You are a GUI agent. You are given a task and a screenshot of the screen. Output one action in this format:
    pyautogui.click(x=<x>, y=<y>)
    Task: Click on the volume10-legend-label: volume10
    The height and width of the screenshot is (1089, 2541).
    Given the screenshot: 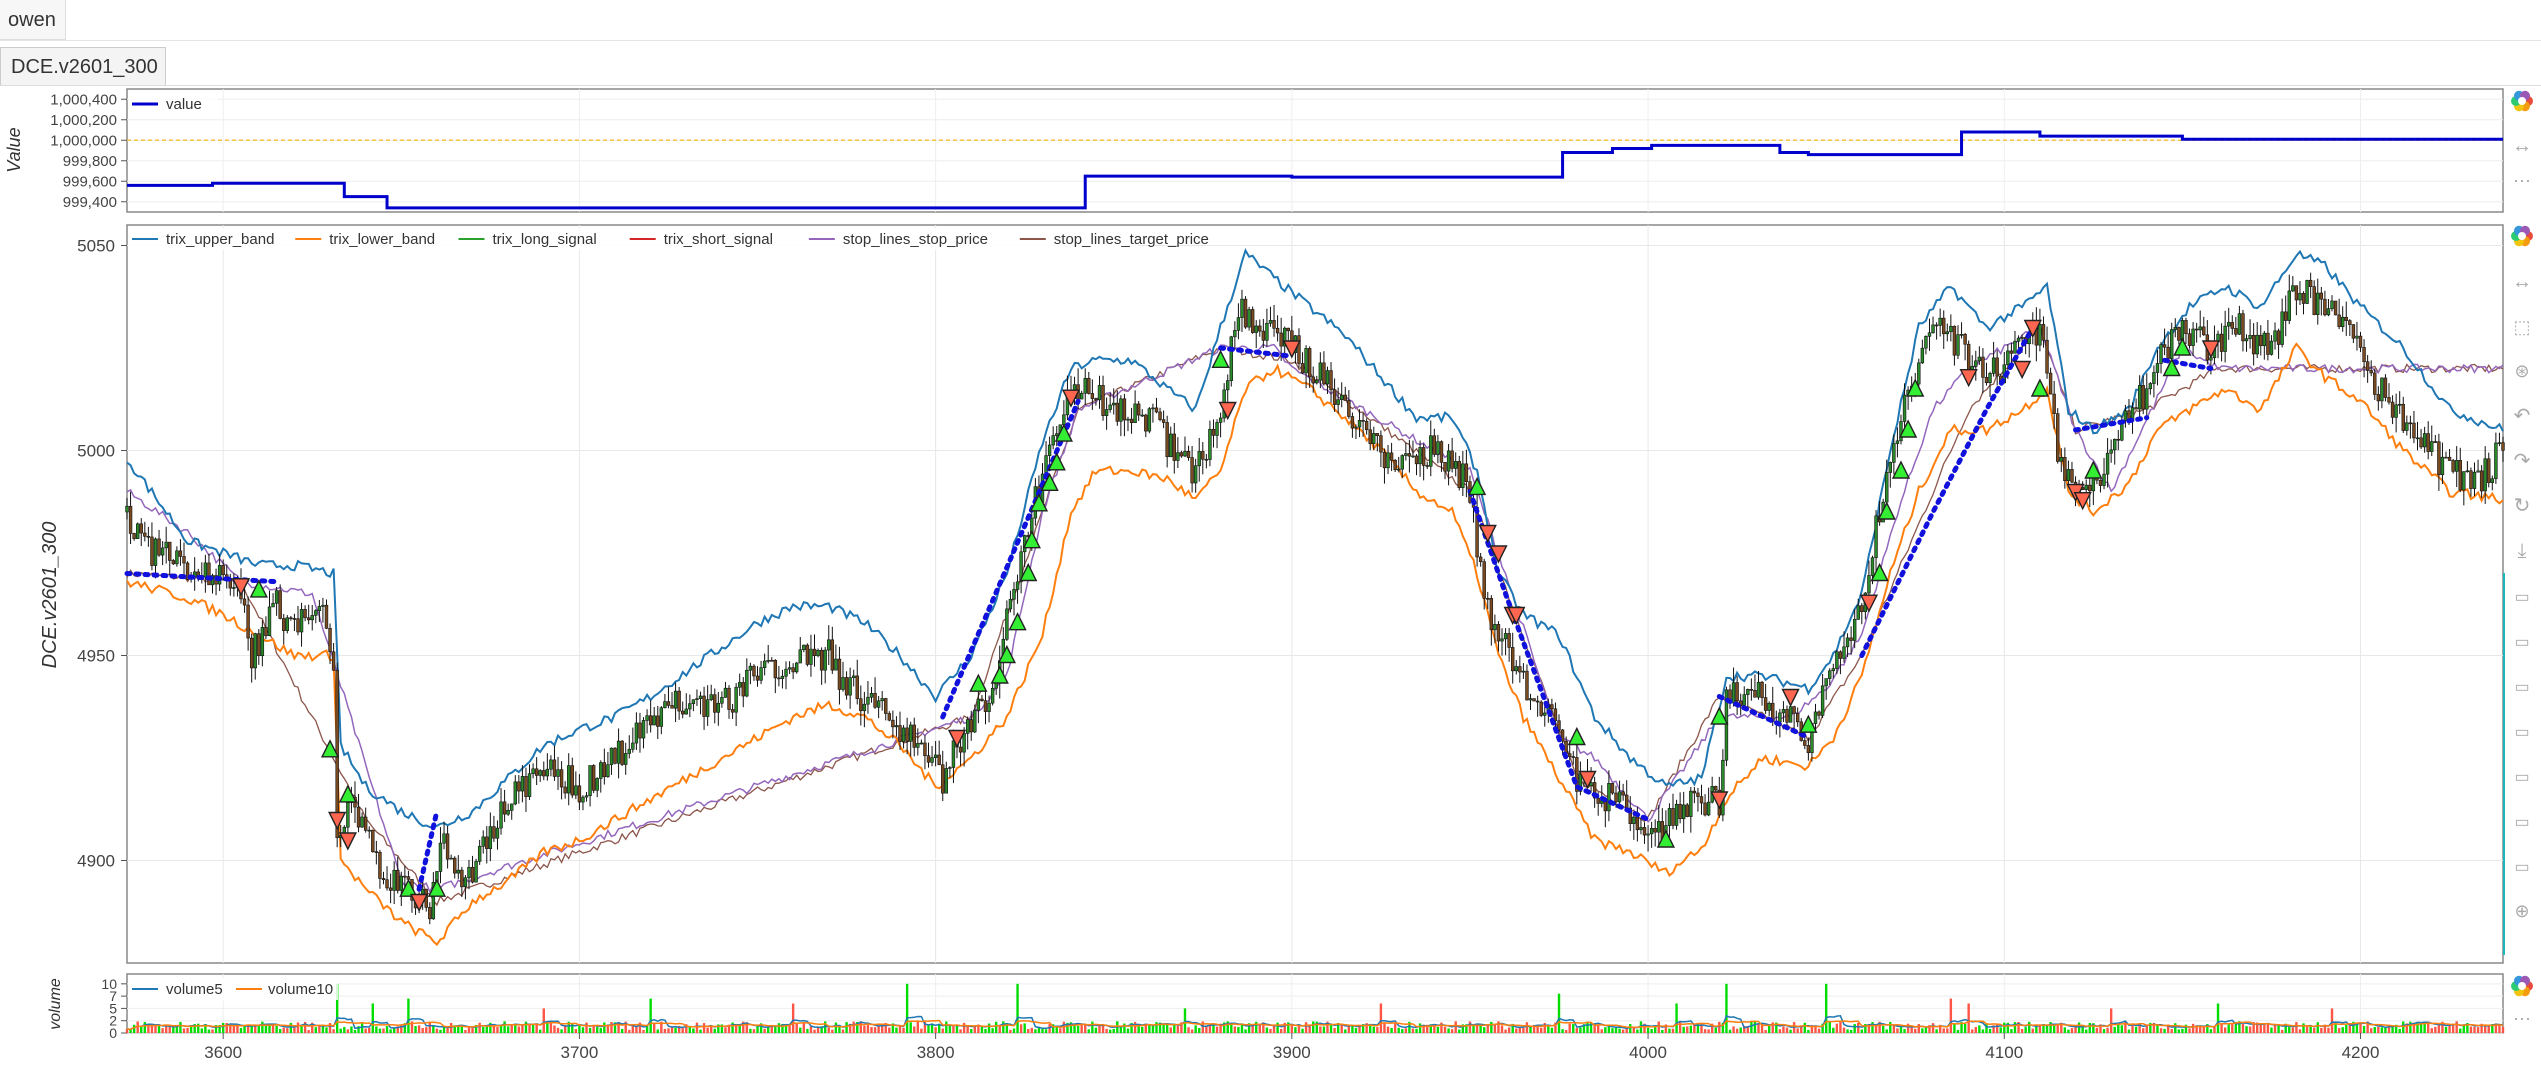 What is the action you would take?
    pyautogui.click(x=300, y=989)
    